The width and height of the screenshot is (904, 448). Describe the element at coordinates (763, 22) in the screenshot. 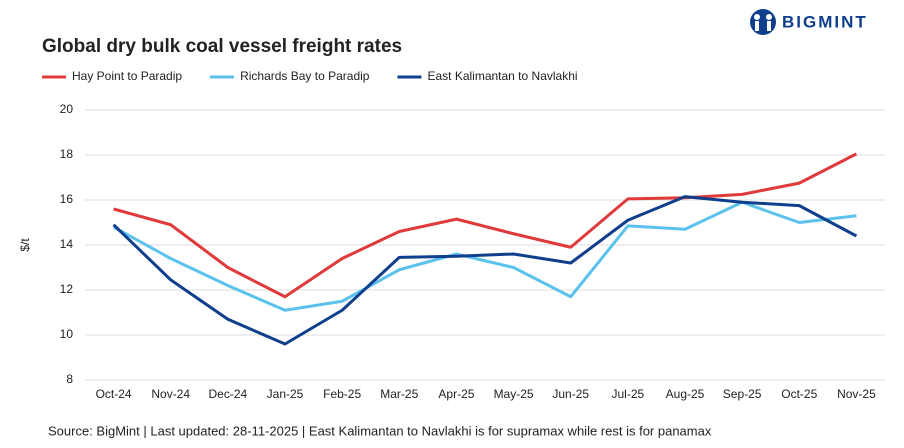

I see `logo-icon` at that location.